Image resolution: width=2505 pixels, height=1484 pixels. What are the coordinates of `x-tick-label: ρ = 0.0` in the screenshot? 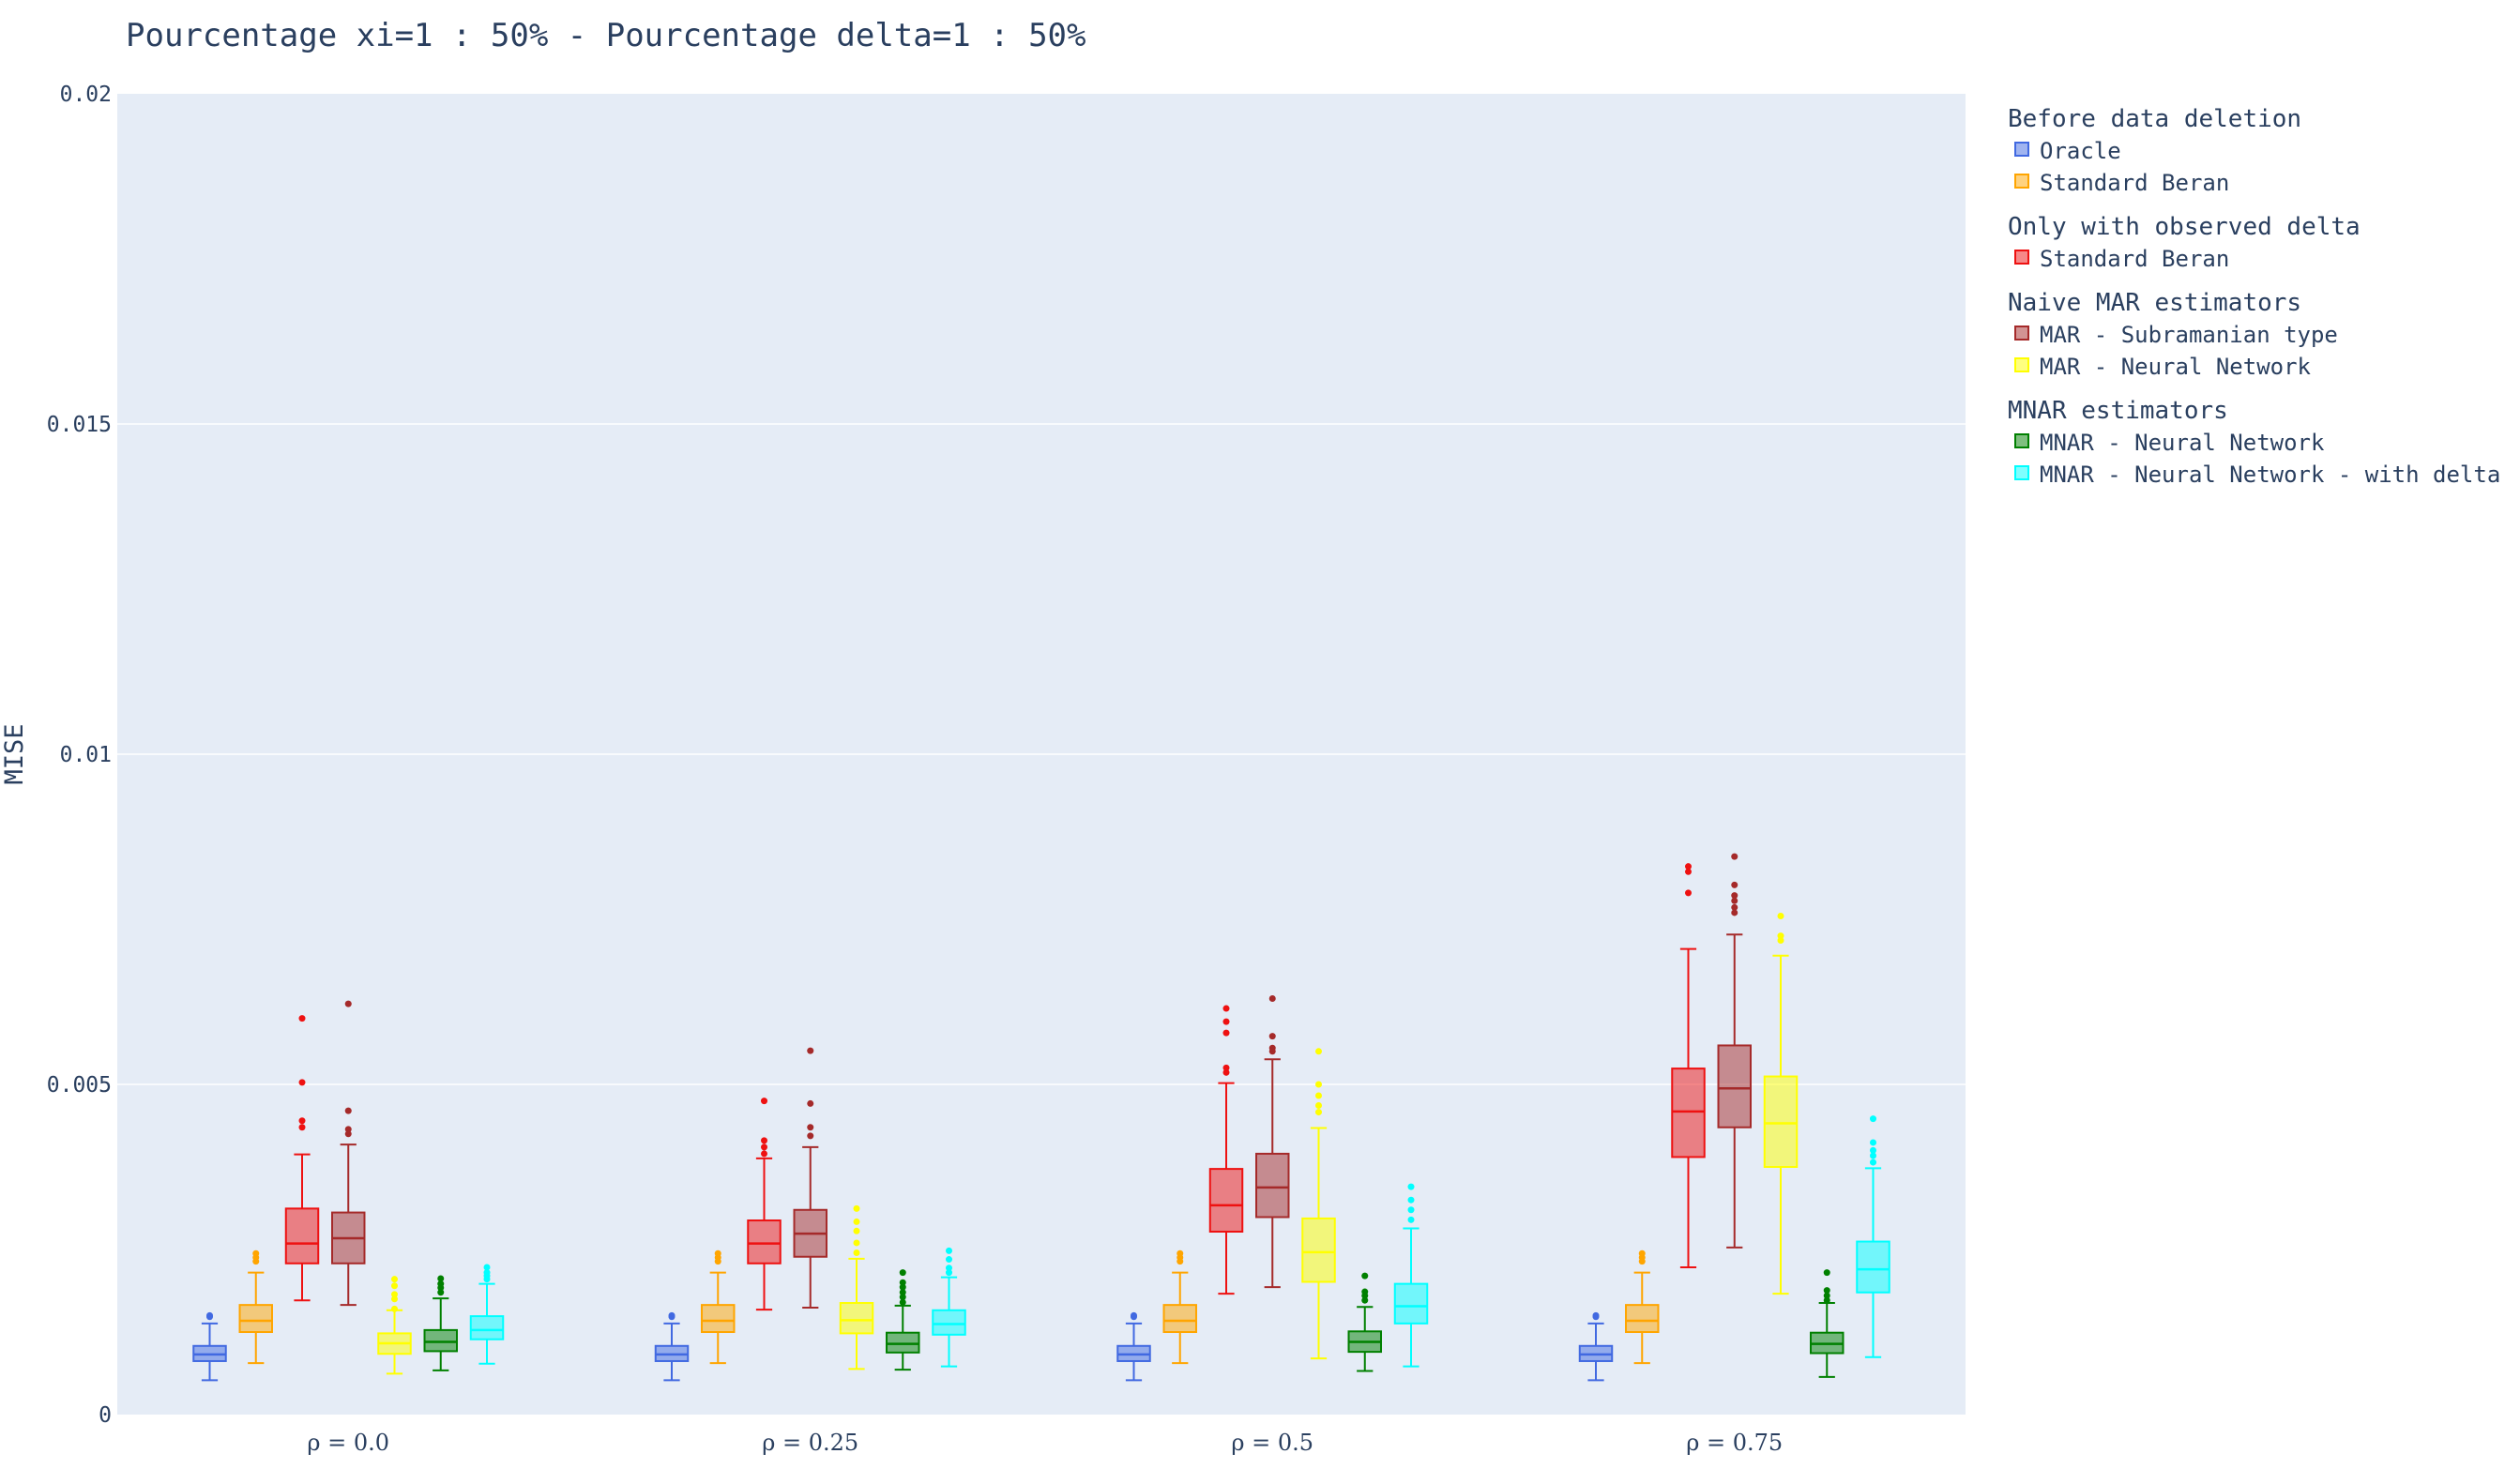 It's located at (348, 1443).